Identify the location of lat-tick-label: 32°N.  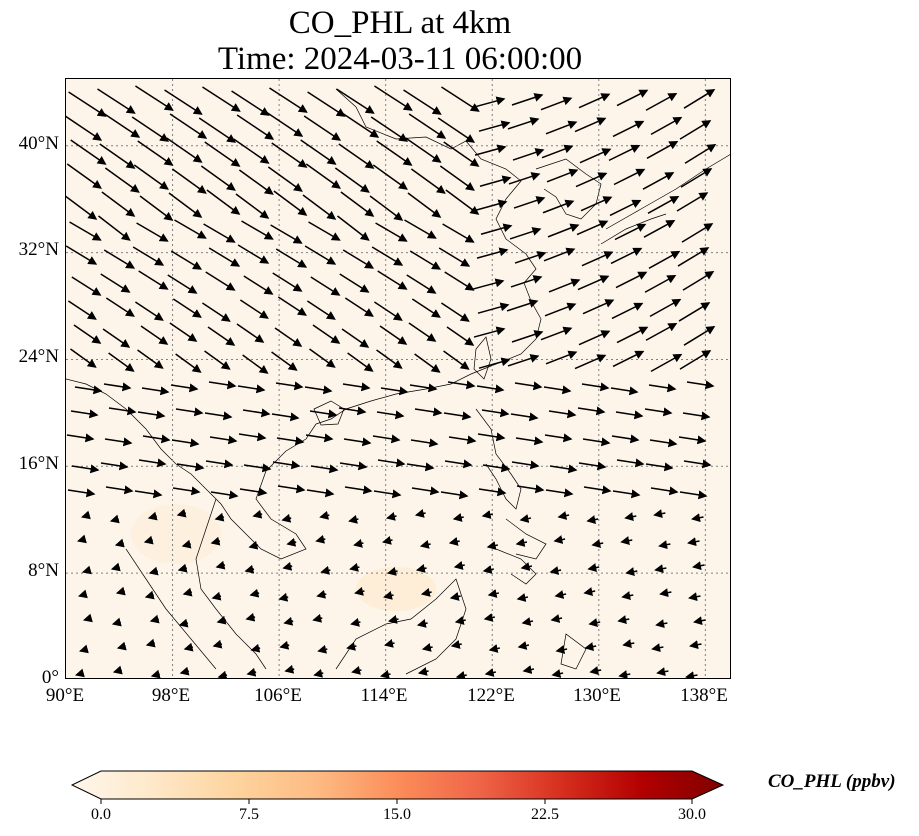
(38, 249).